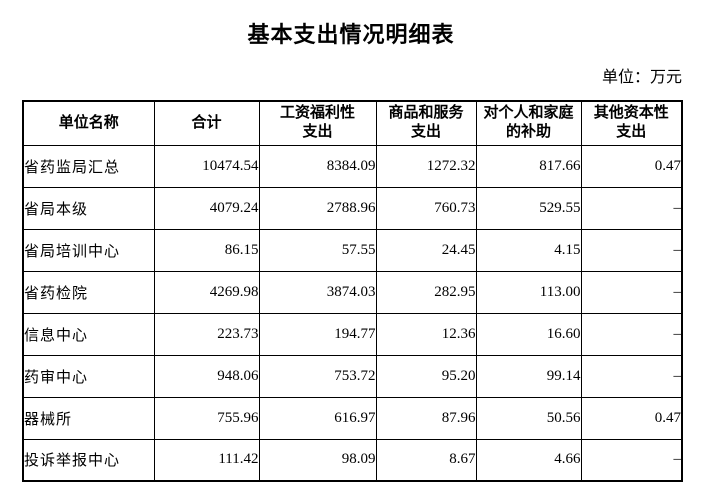  I want to click on value-cell: 87.96, so click(426, 418).